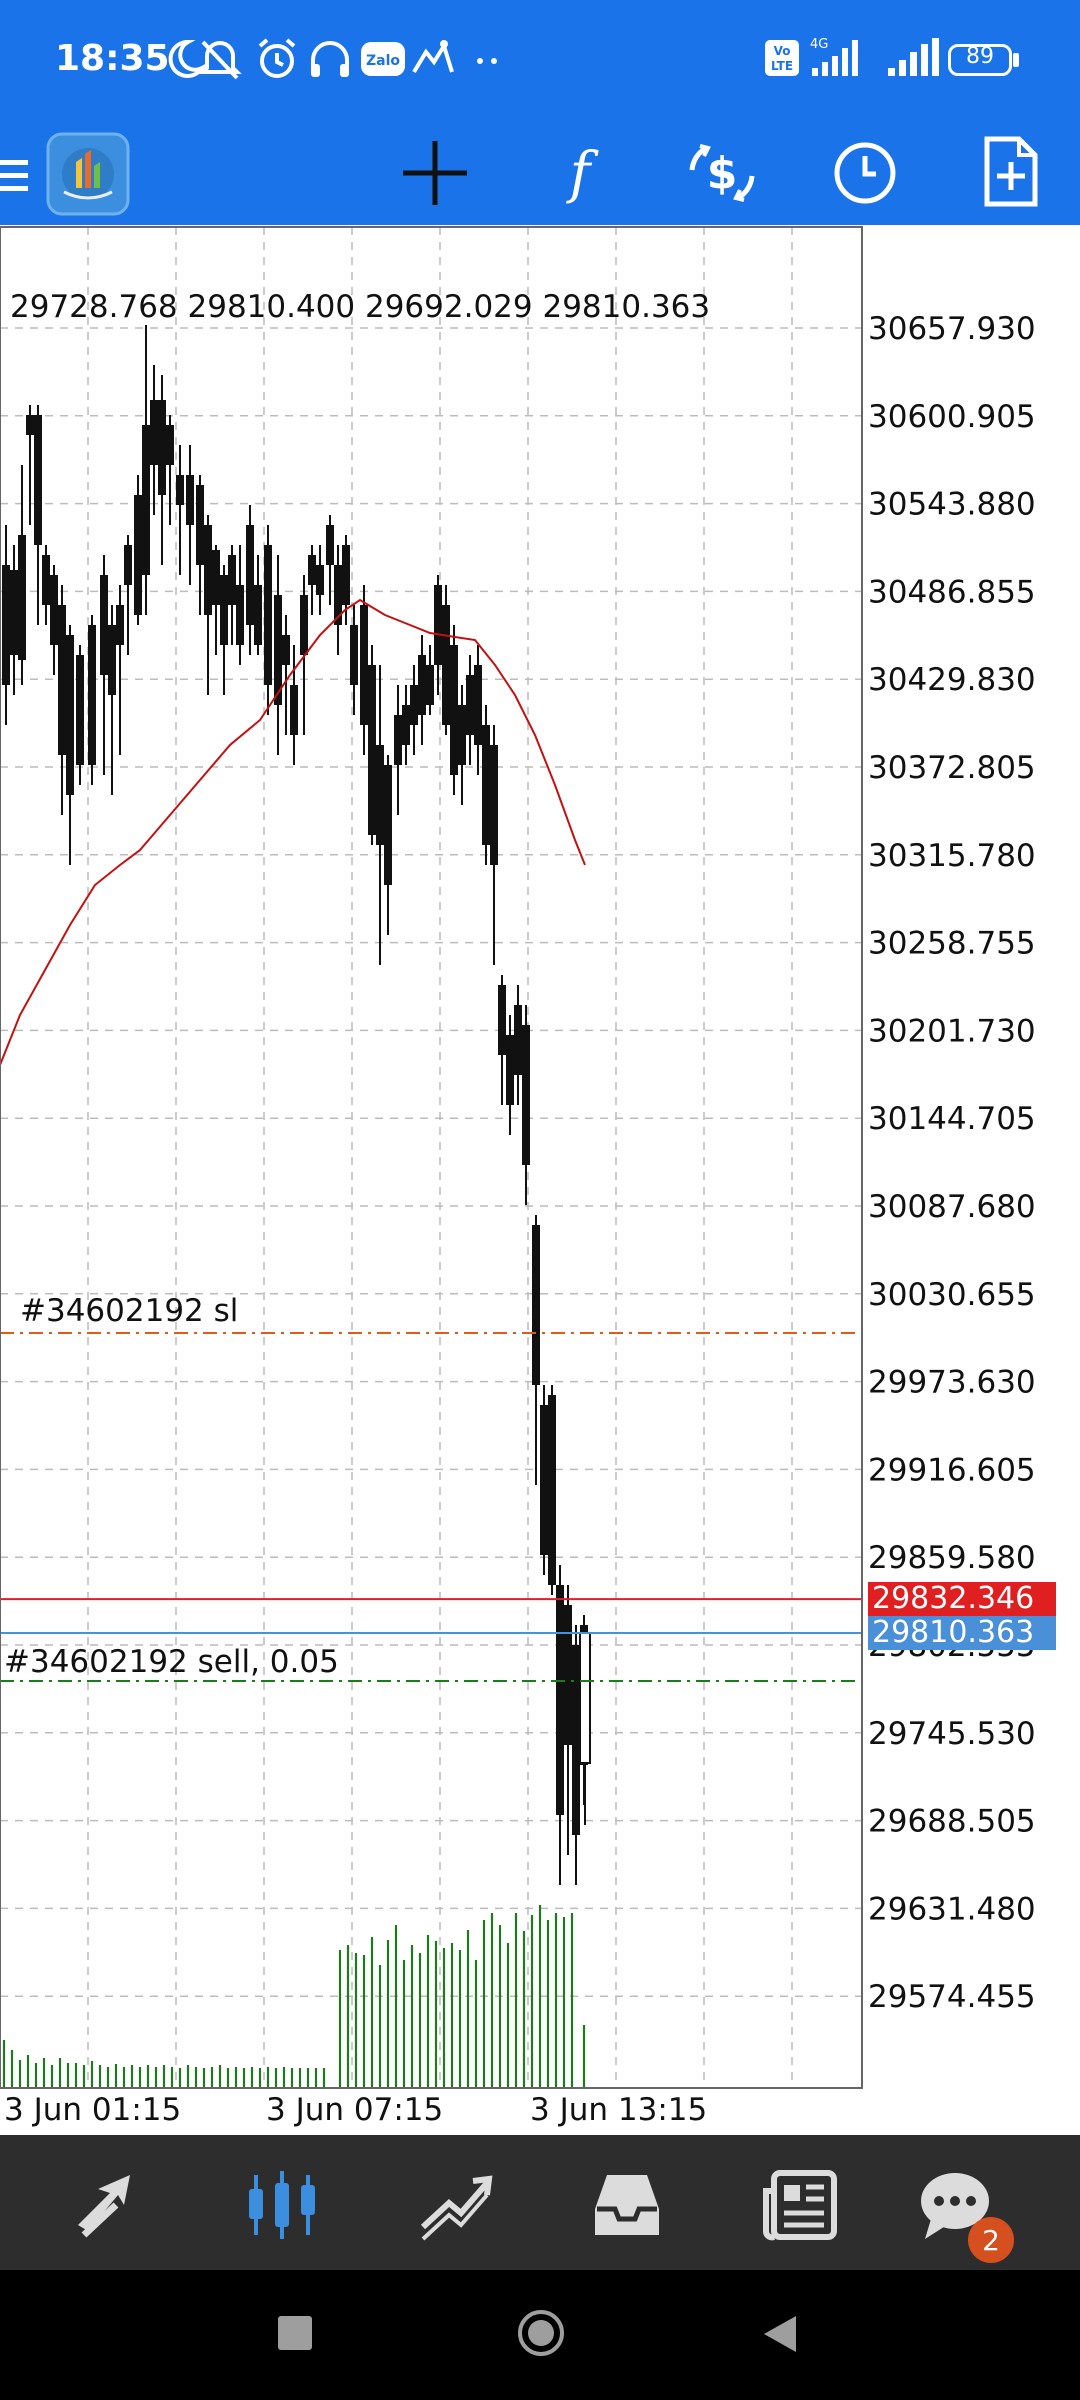 The height and width of the screenshot is (2400, 1080). Describe the element at coordinates (540, 172) in the screenshot. I see `chart-toolbar: f $` at that location.